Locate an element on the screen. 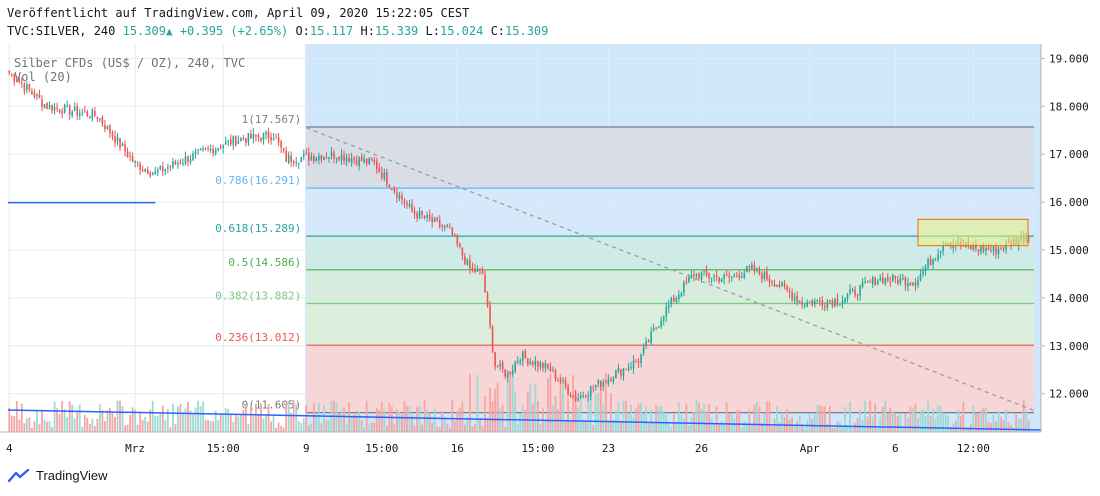  brand-name: TradingView is located at coordinates (72, 475).